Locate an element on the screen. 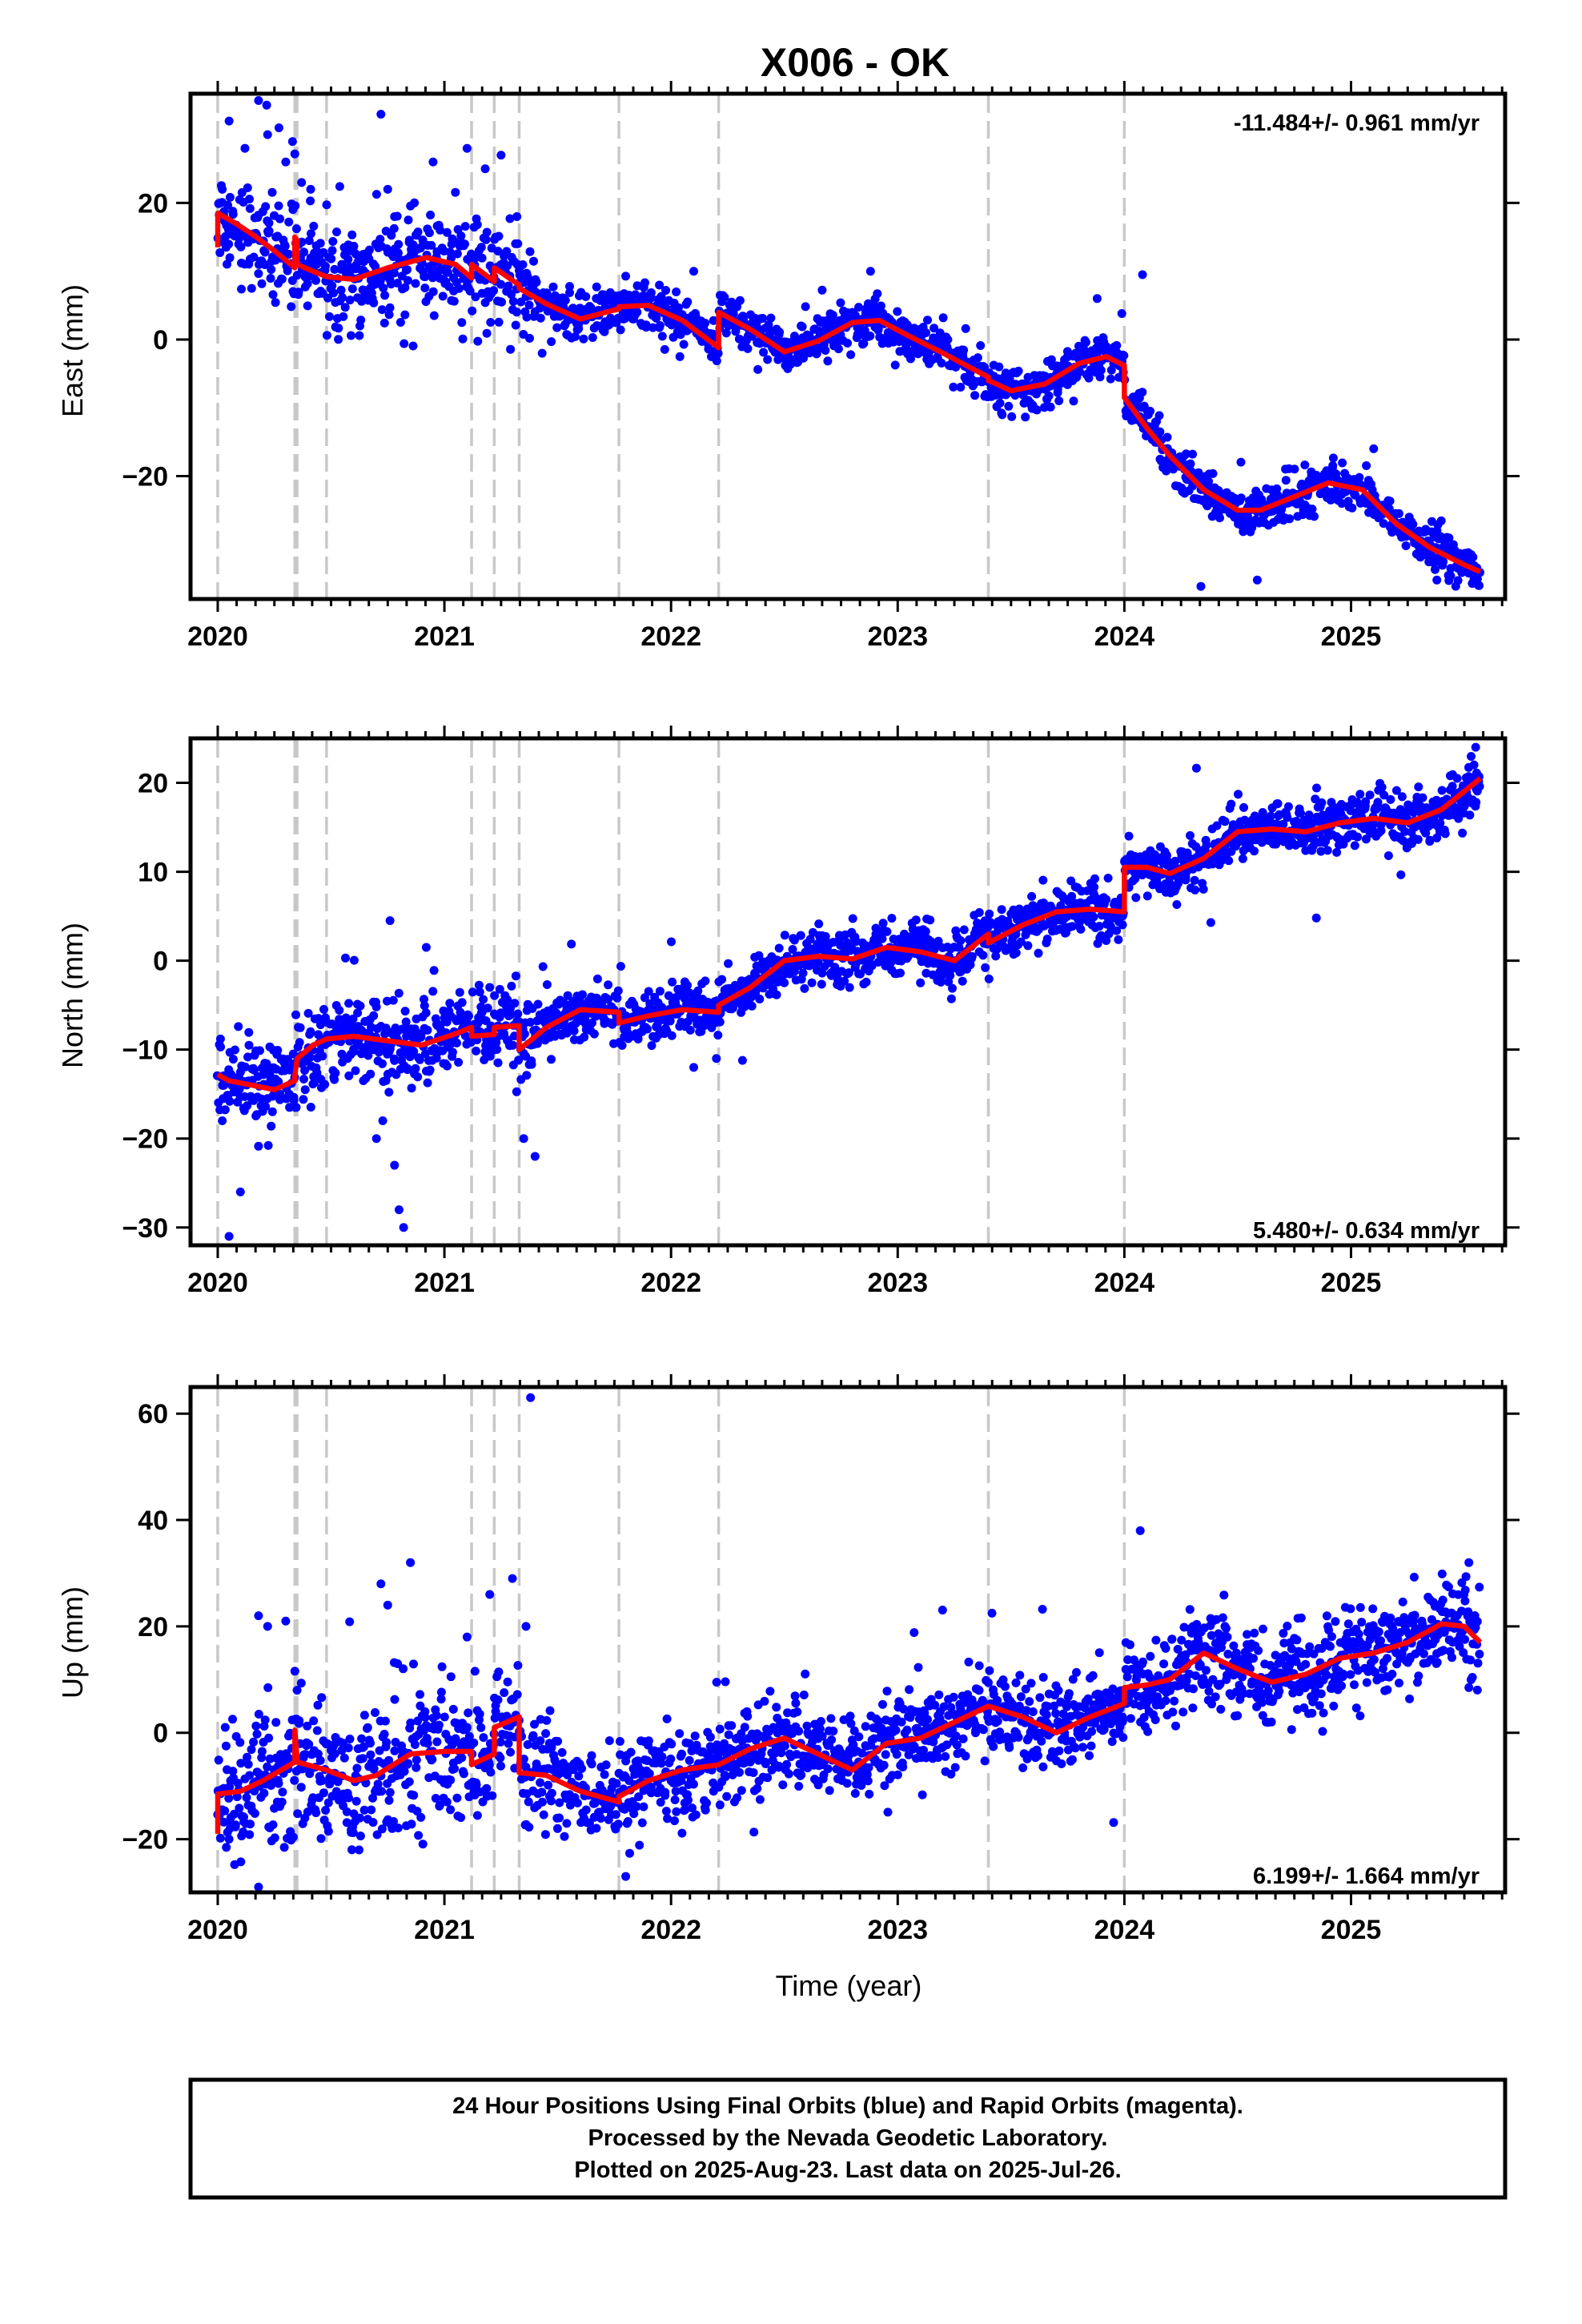 The width and height of the screenshot is (1582, 2324). east-x-tick-label: 2022 is located at coordinates (671, 636).